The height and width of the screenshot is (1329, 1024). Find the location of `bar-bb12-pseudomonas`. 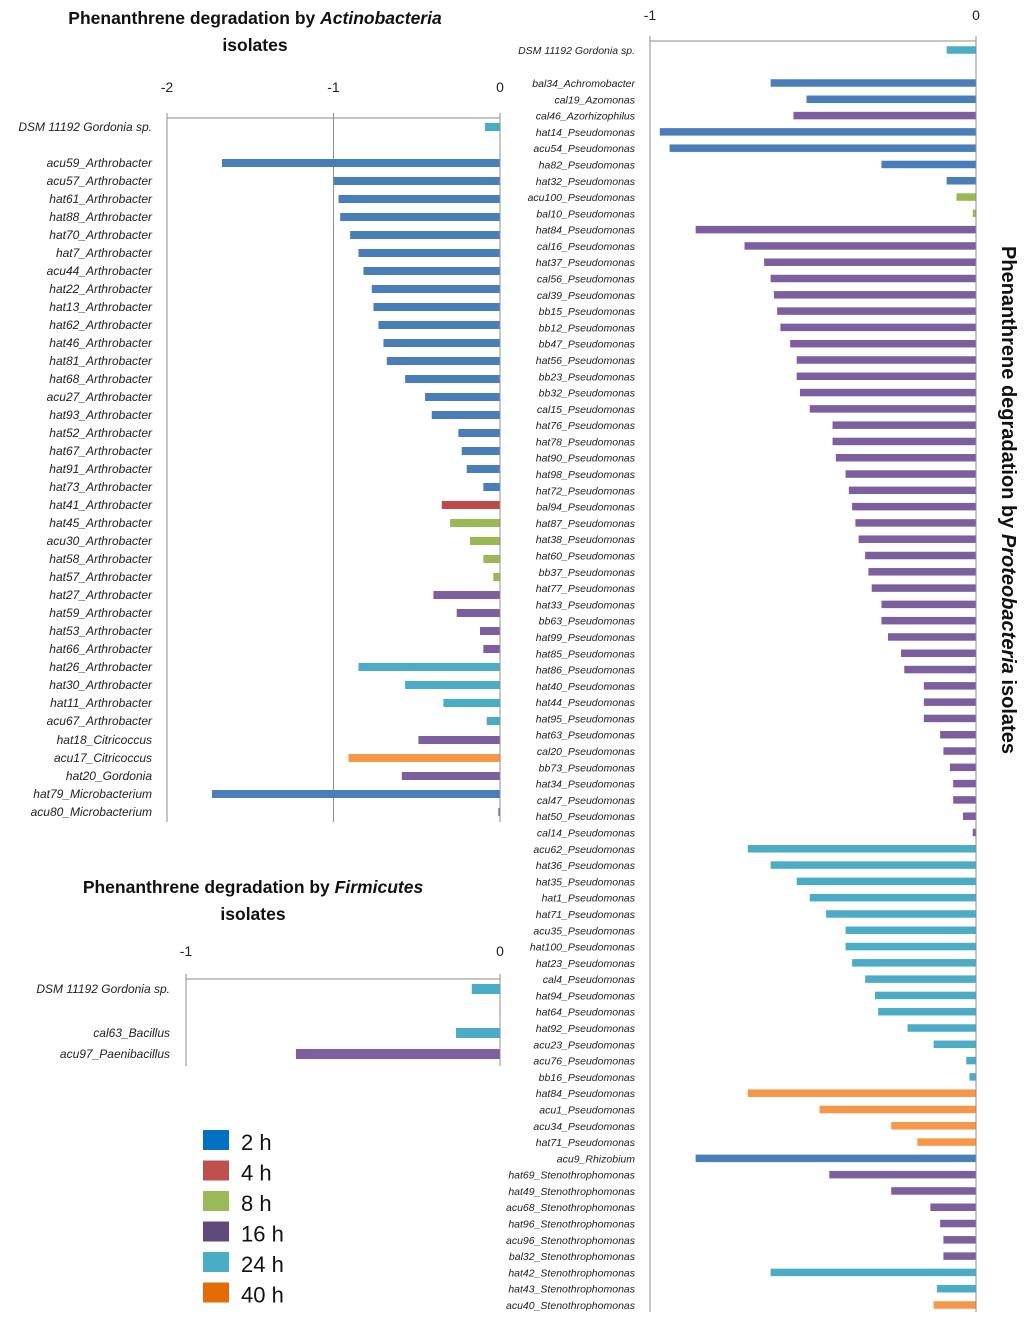

bar-bb12-pseudomonas is located at coordinates (878, 327).